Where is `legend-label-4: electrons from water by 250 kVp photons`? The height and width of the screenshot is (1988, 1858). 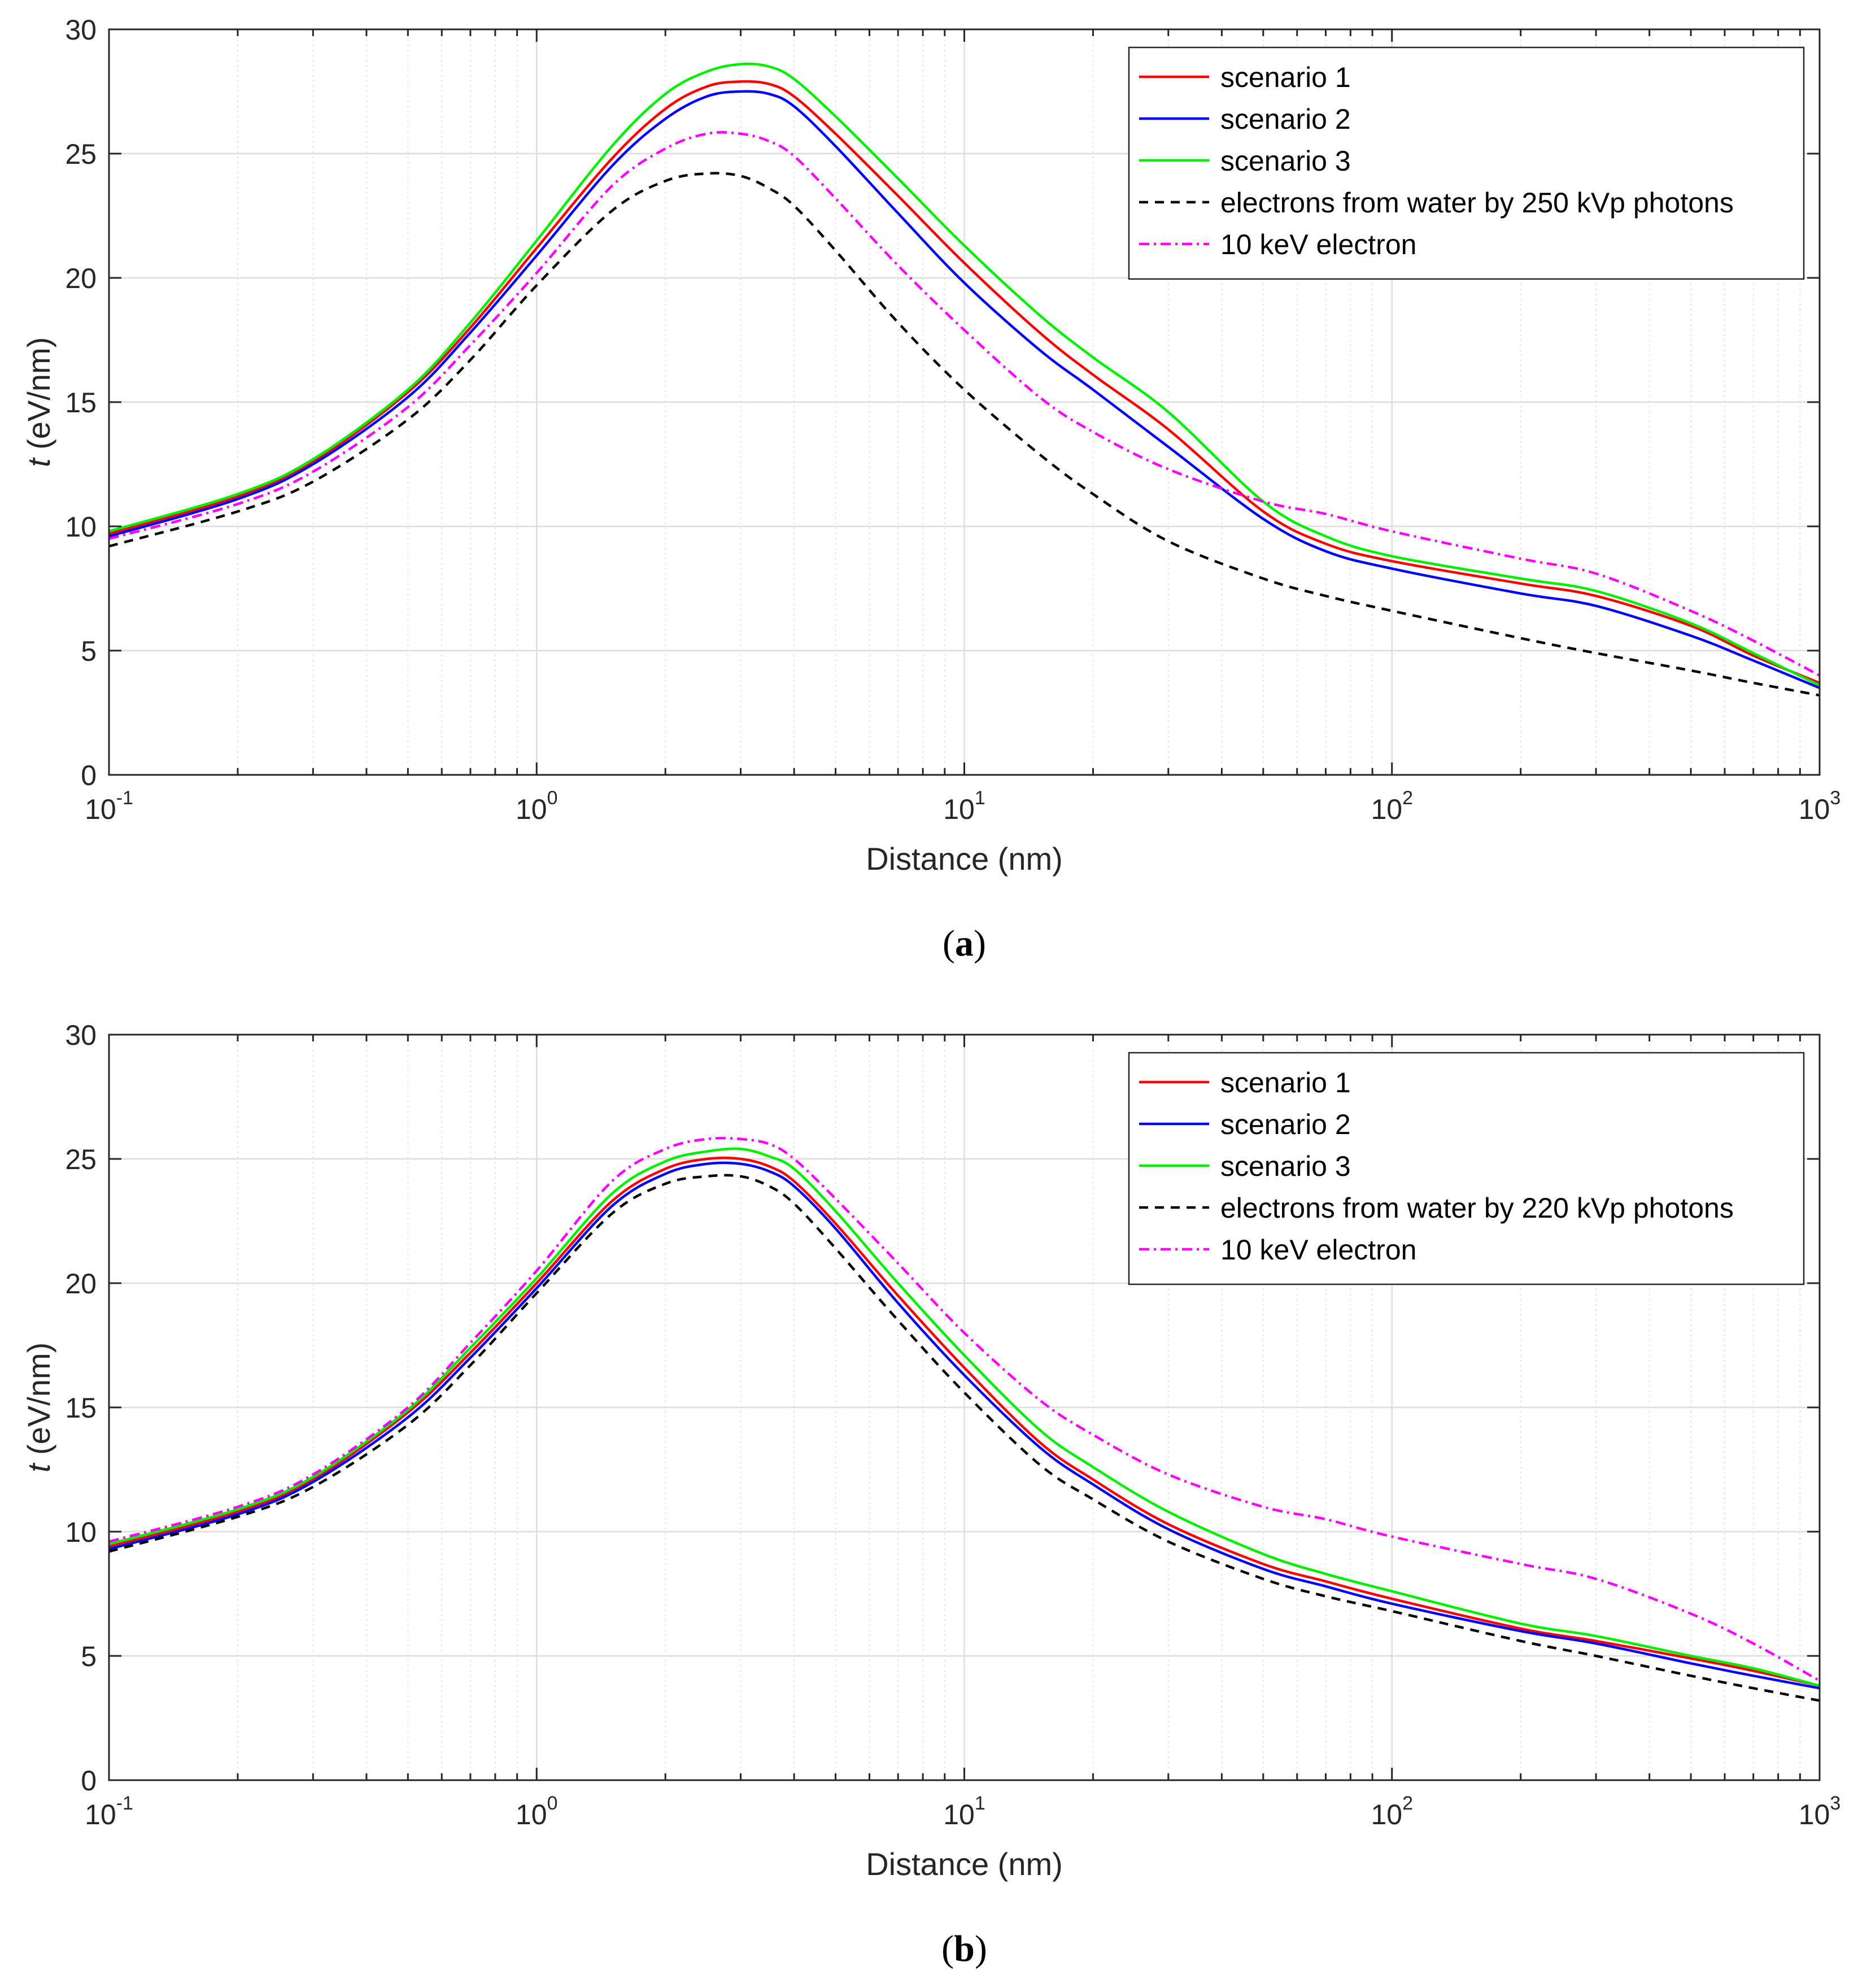 legend-label-4: electrons from water by 250 kVp photons is located at coordinates (1477, 203).